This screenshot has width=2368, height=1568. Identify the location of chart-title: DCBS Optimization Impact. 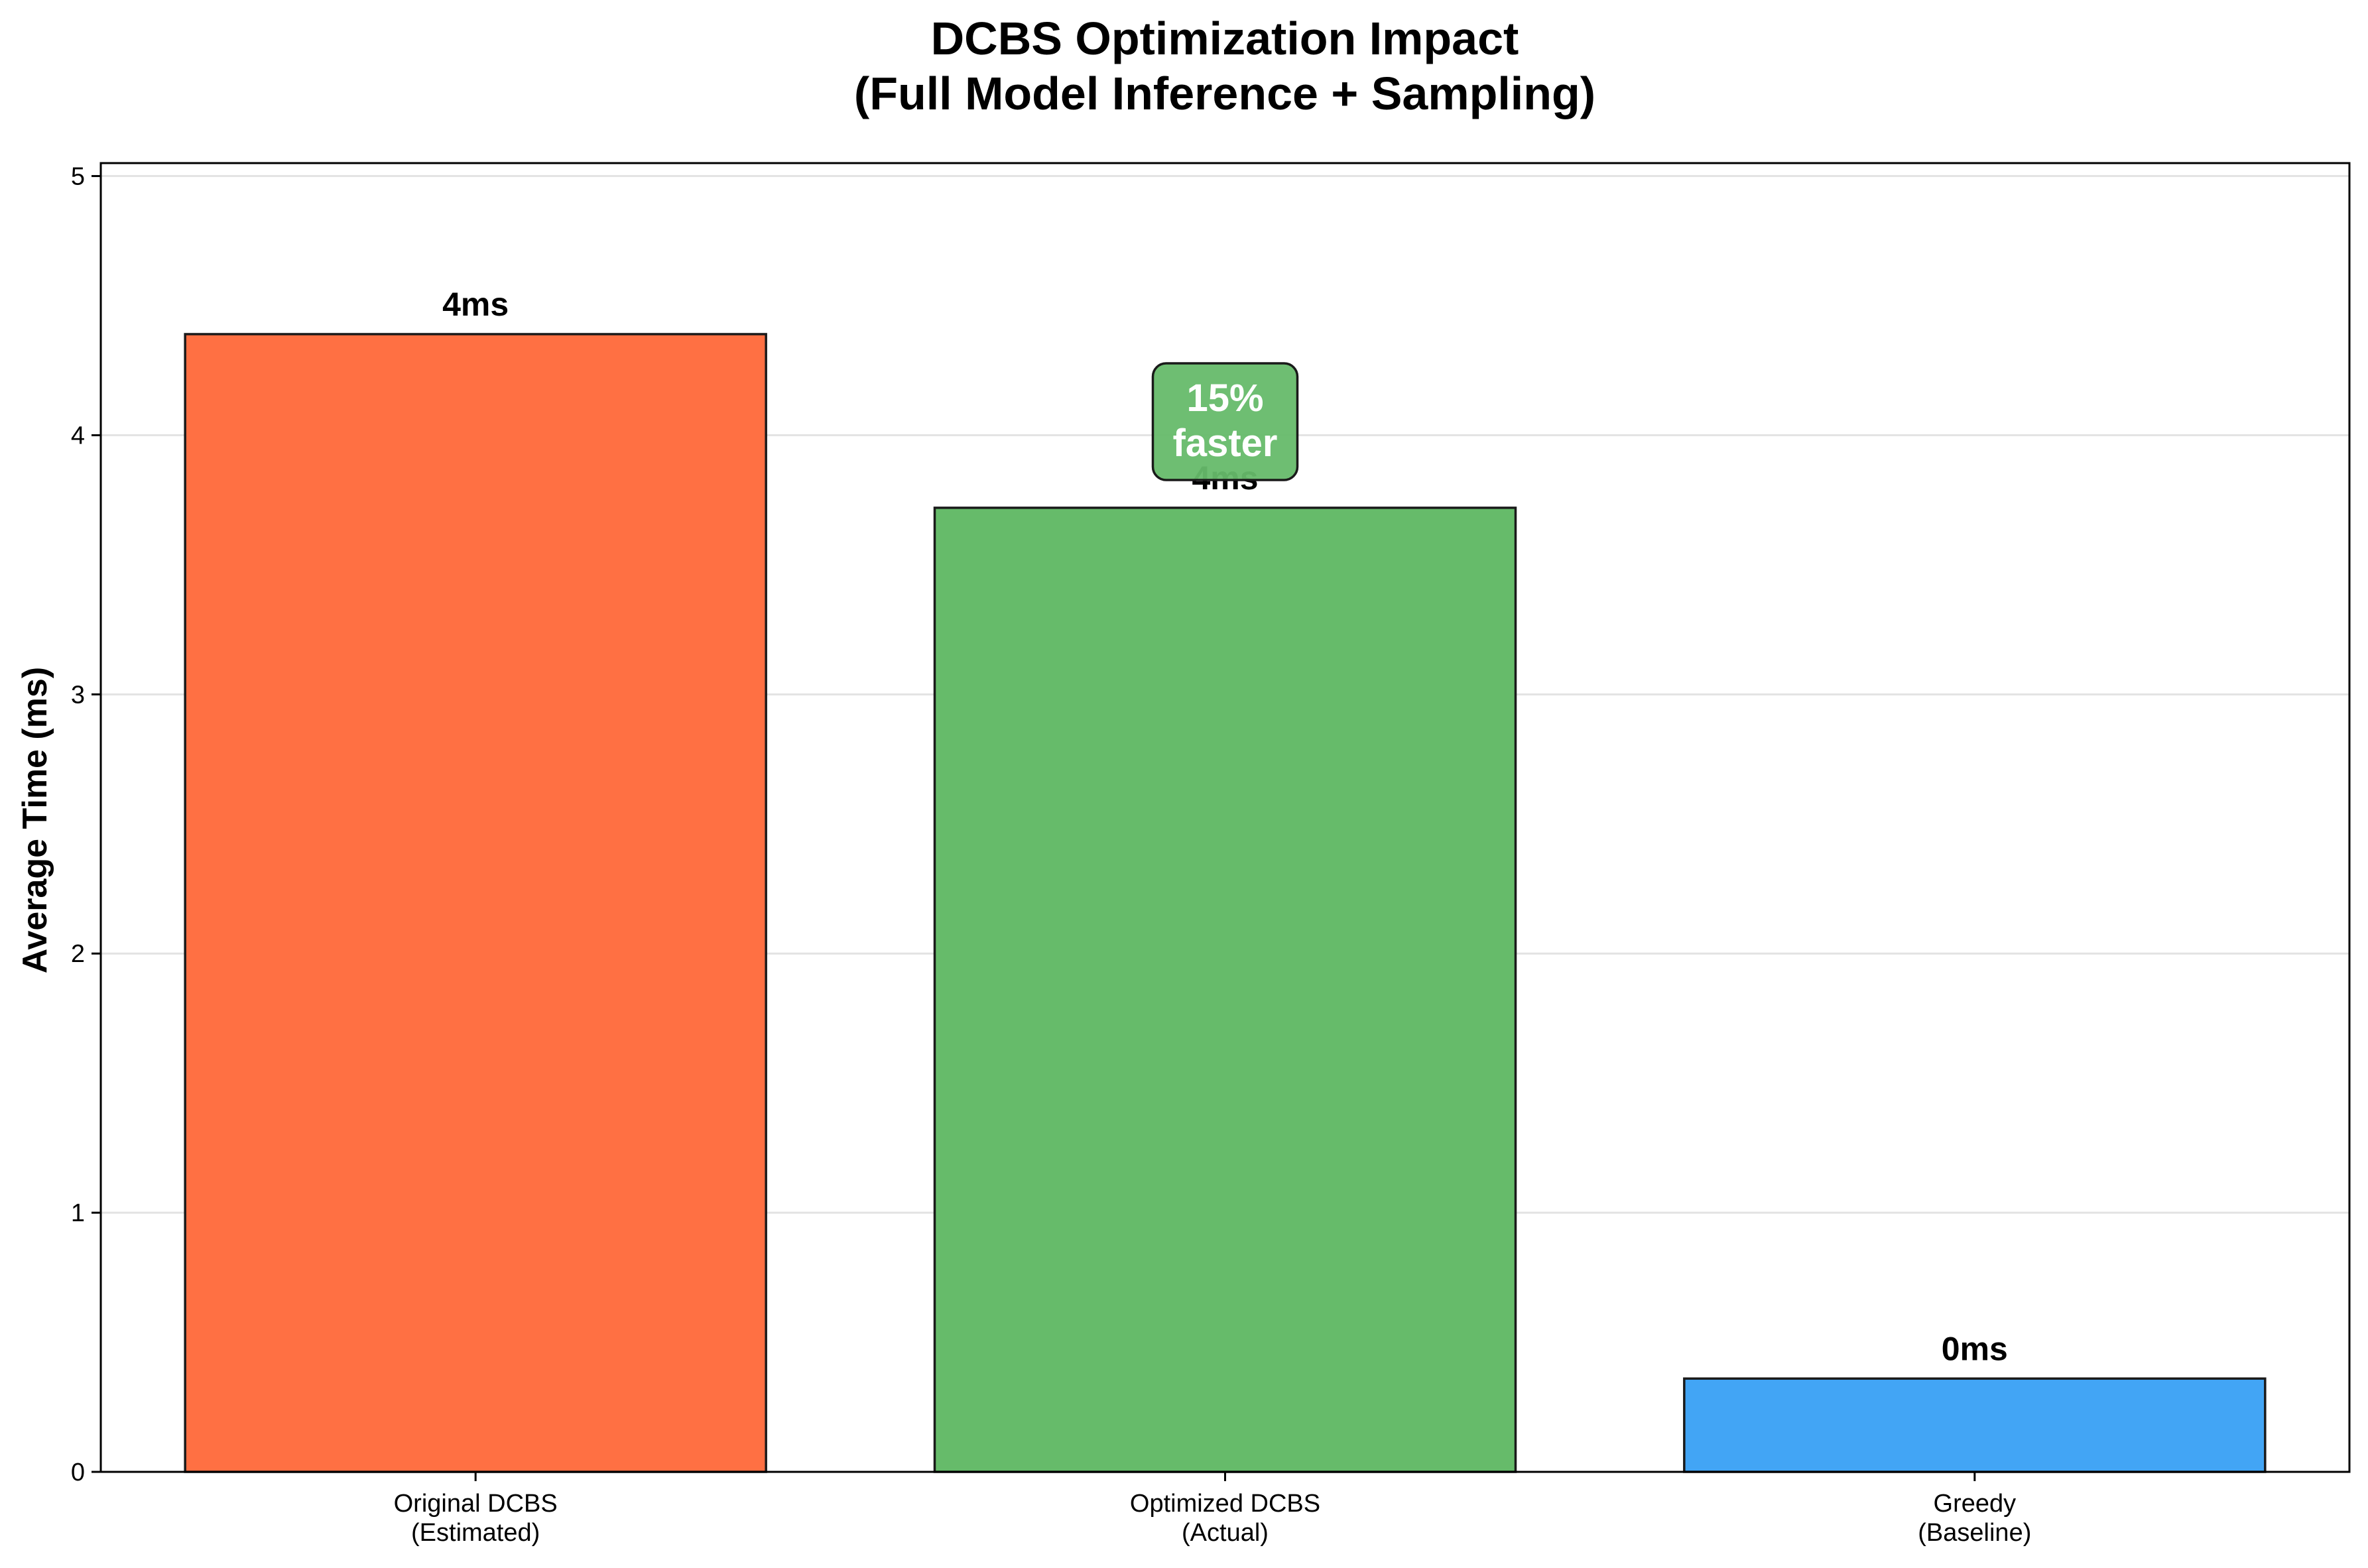
(1225, 38).